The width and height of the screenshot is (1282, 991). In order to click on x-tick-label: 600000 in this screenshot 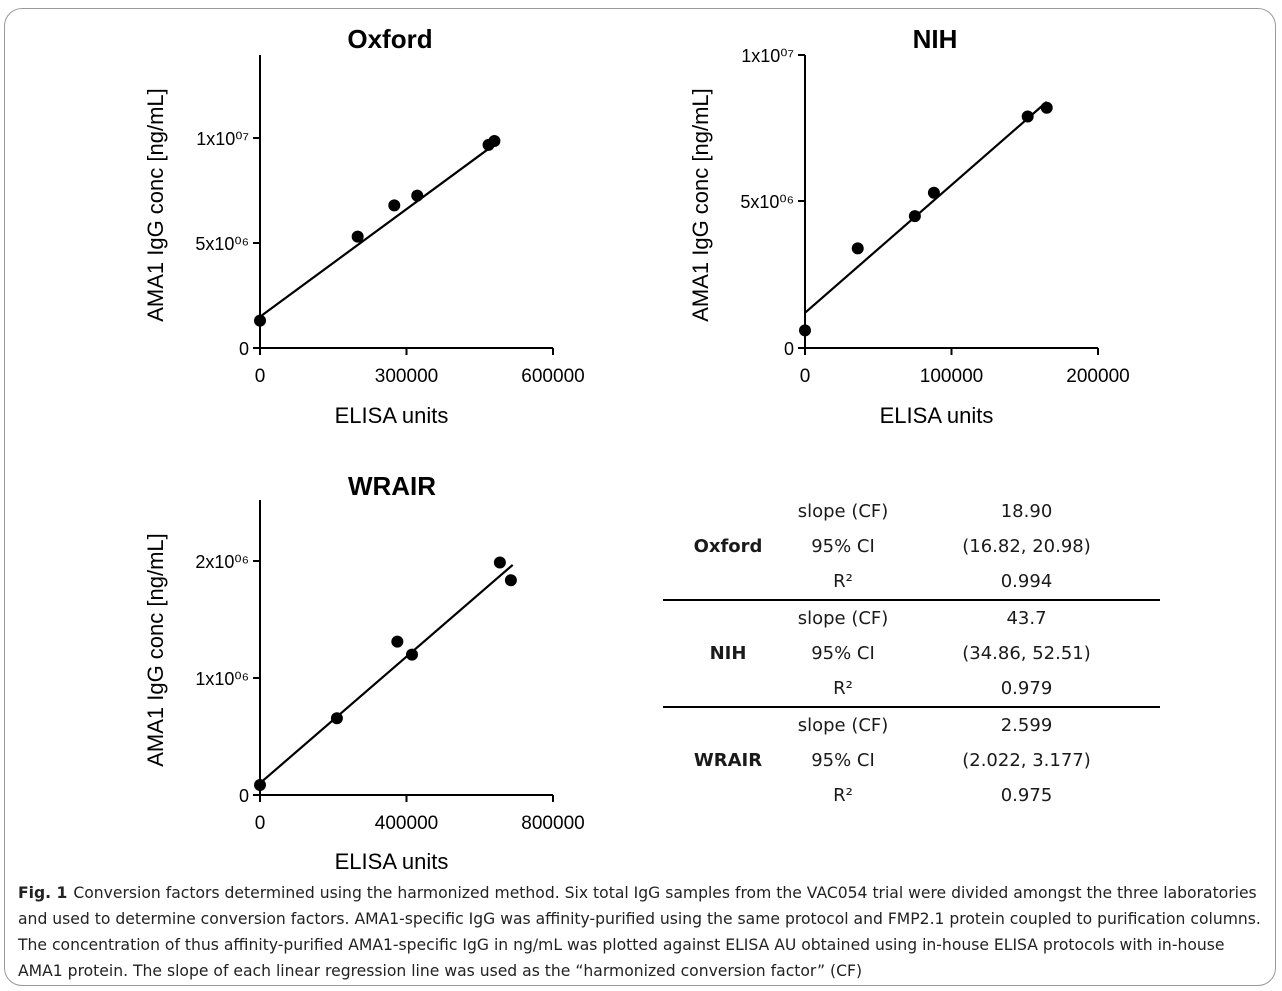, I will do `click(552, 376)`.